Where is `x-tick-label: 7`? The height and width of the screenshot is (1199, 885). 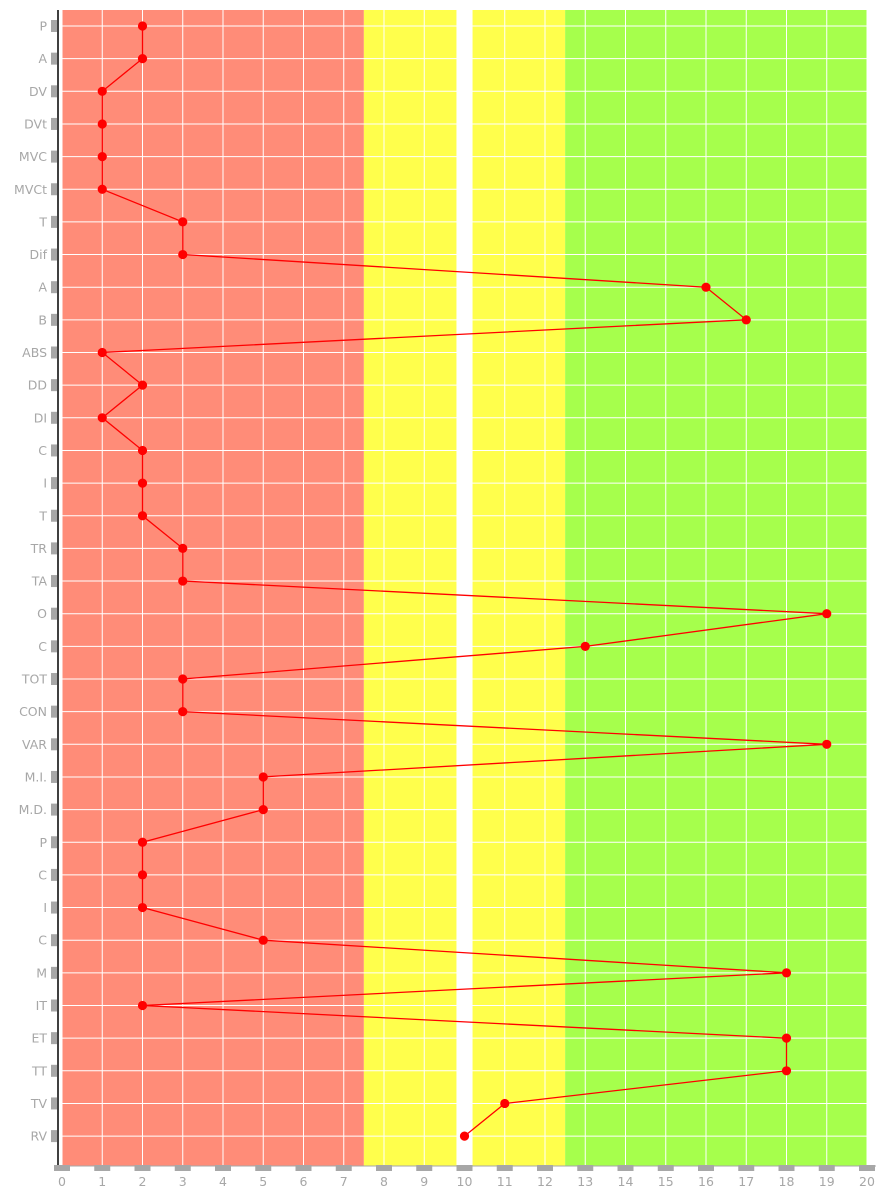 x-tick-label: 7 is located at coordinates (344, 1181).